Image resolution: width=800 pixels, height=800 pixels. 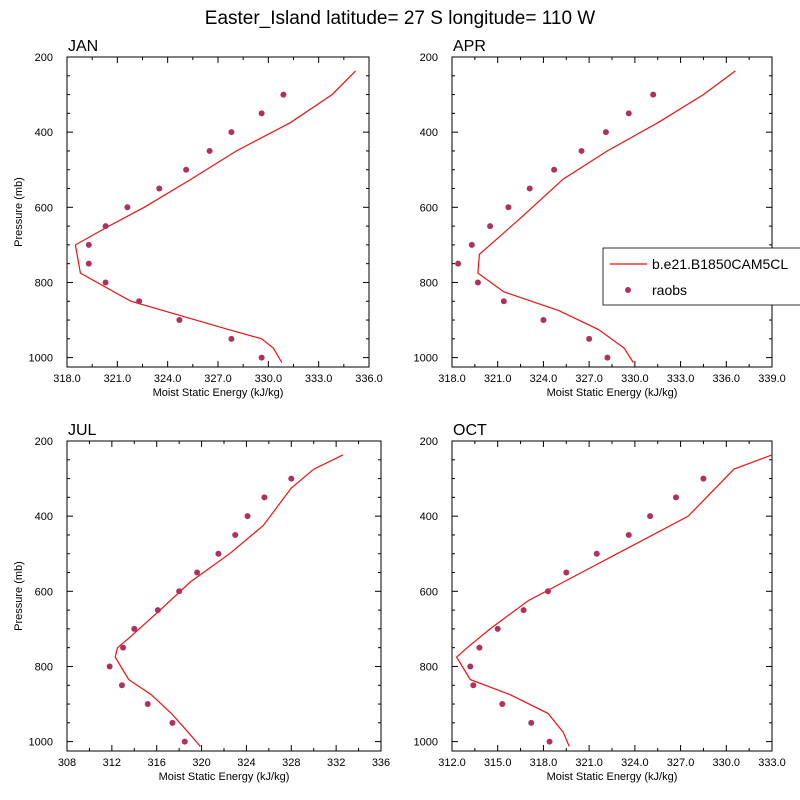 I want to click on panel-title: APR, so click(x=469, y=46).